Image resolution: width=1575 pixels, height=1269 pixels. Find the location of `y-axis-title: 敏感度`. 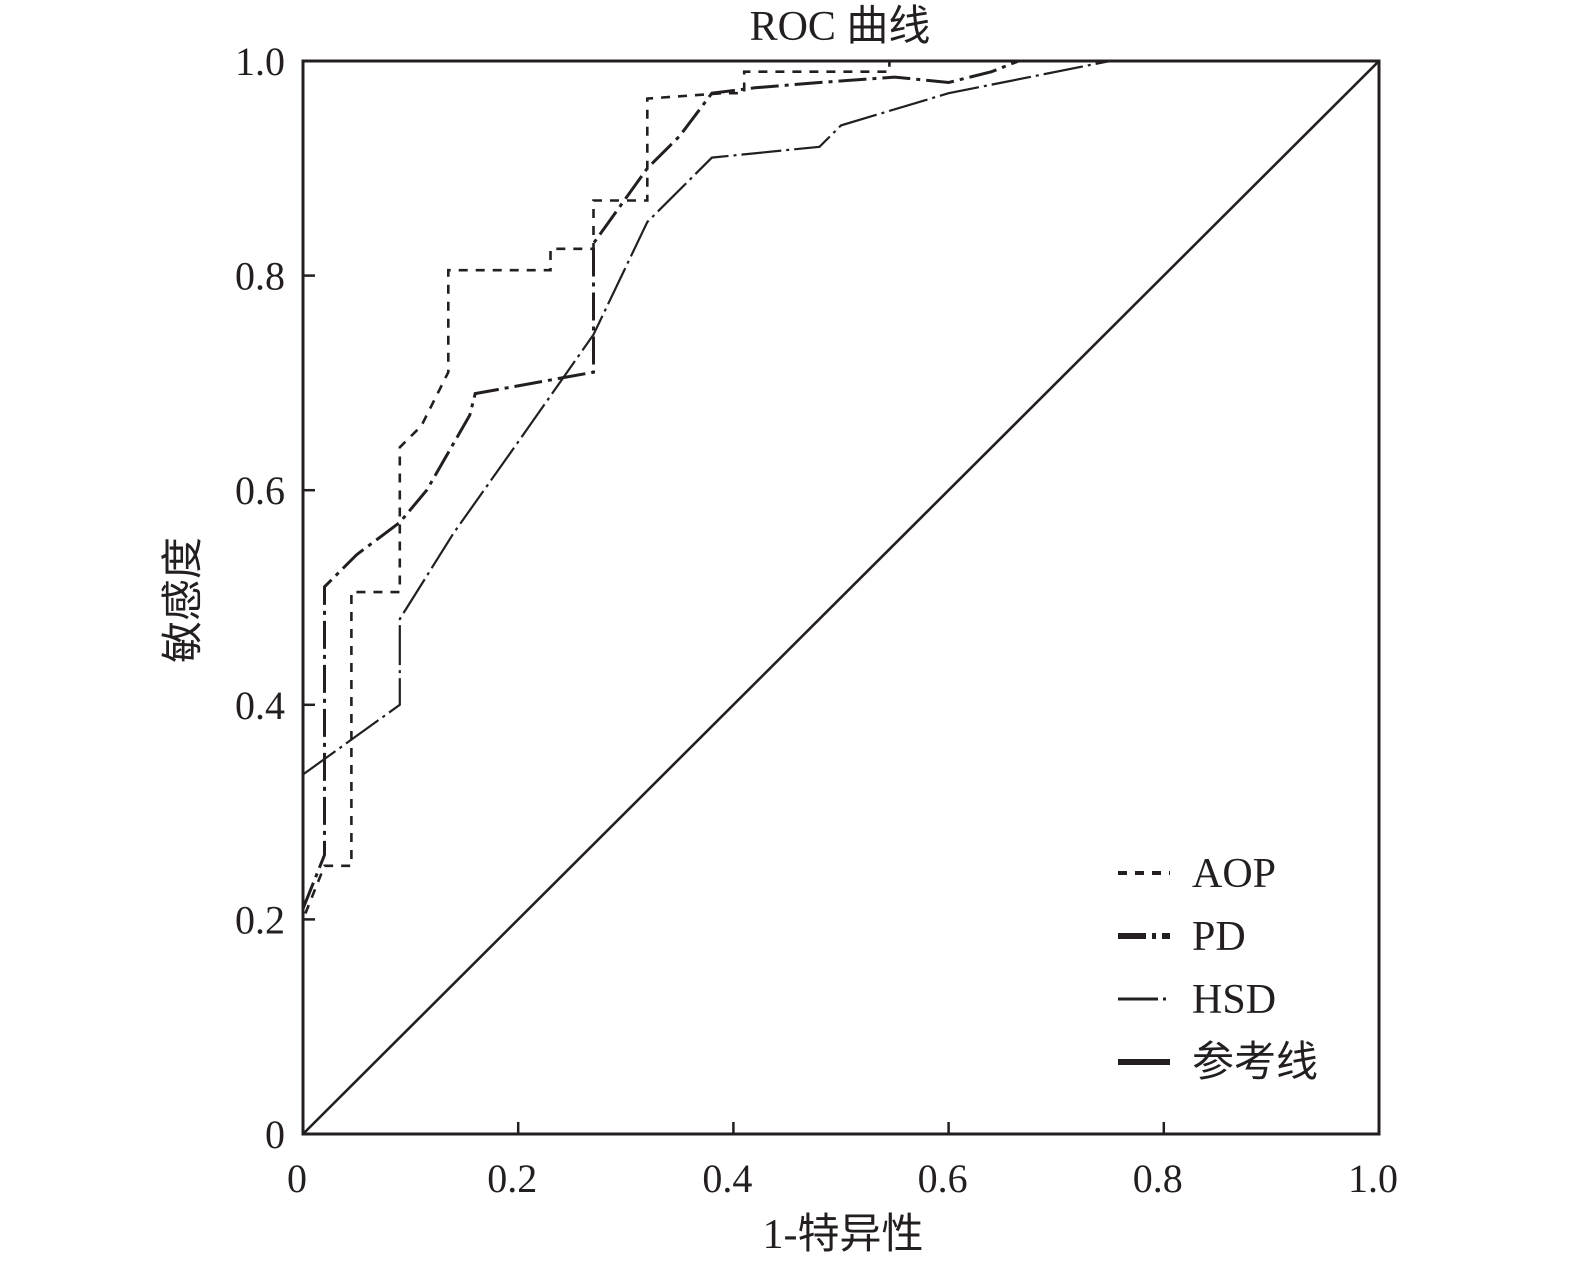

y-axis-title: 敏感度 is located at coordinates (184, 600).